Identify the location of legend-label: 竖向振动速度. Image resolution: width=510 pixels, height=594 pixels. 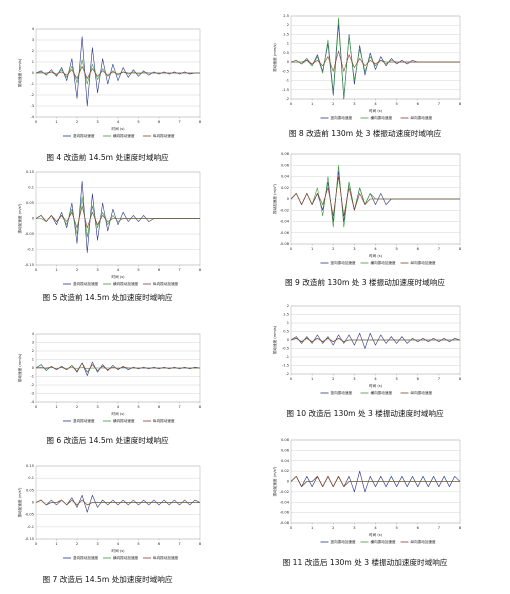
(342, 117).